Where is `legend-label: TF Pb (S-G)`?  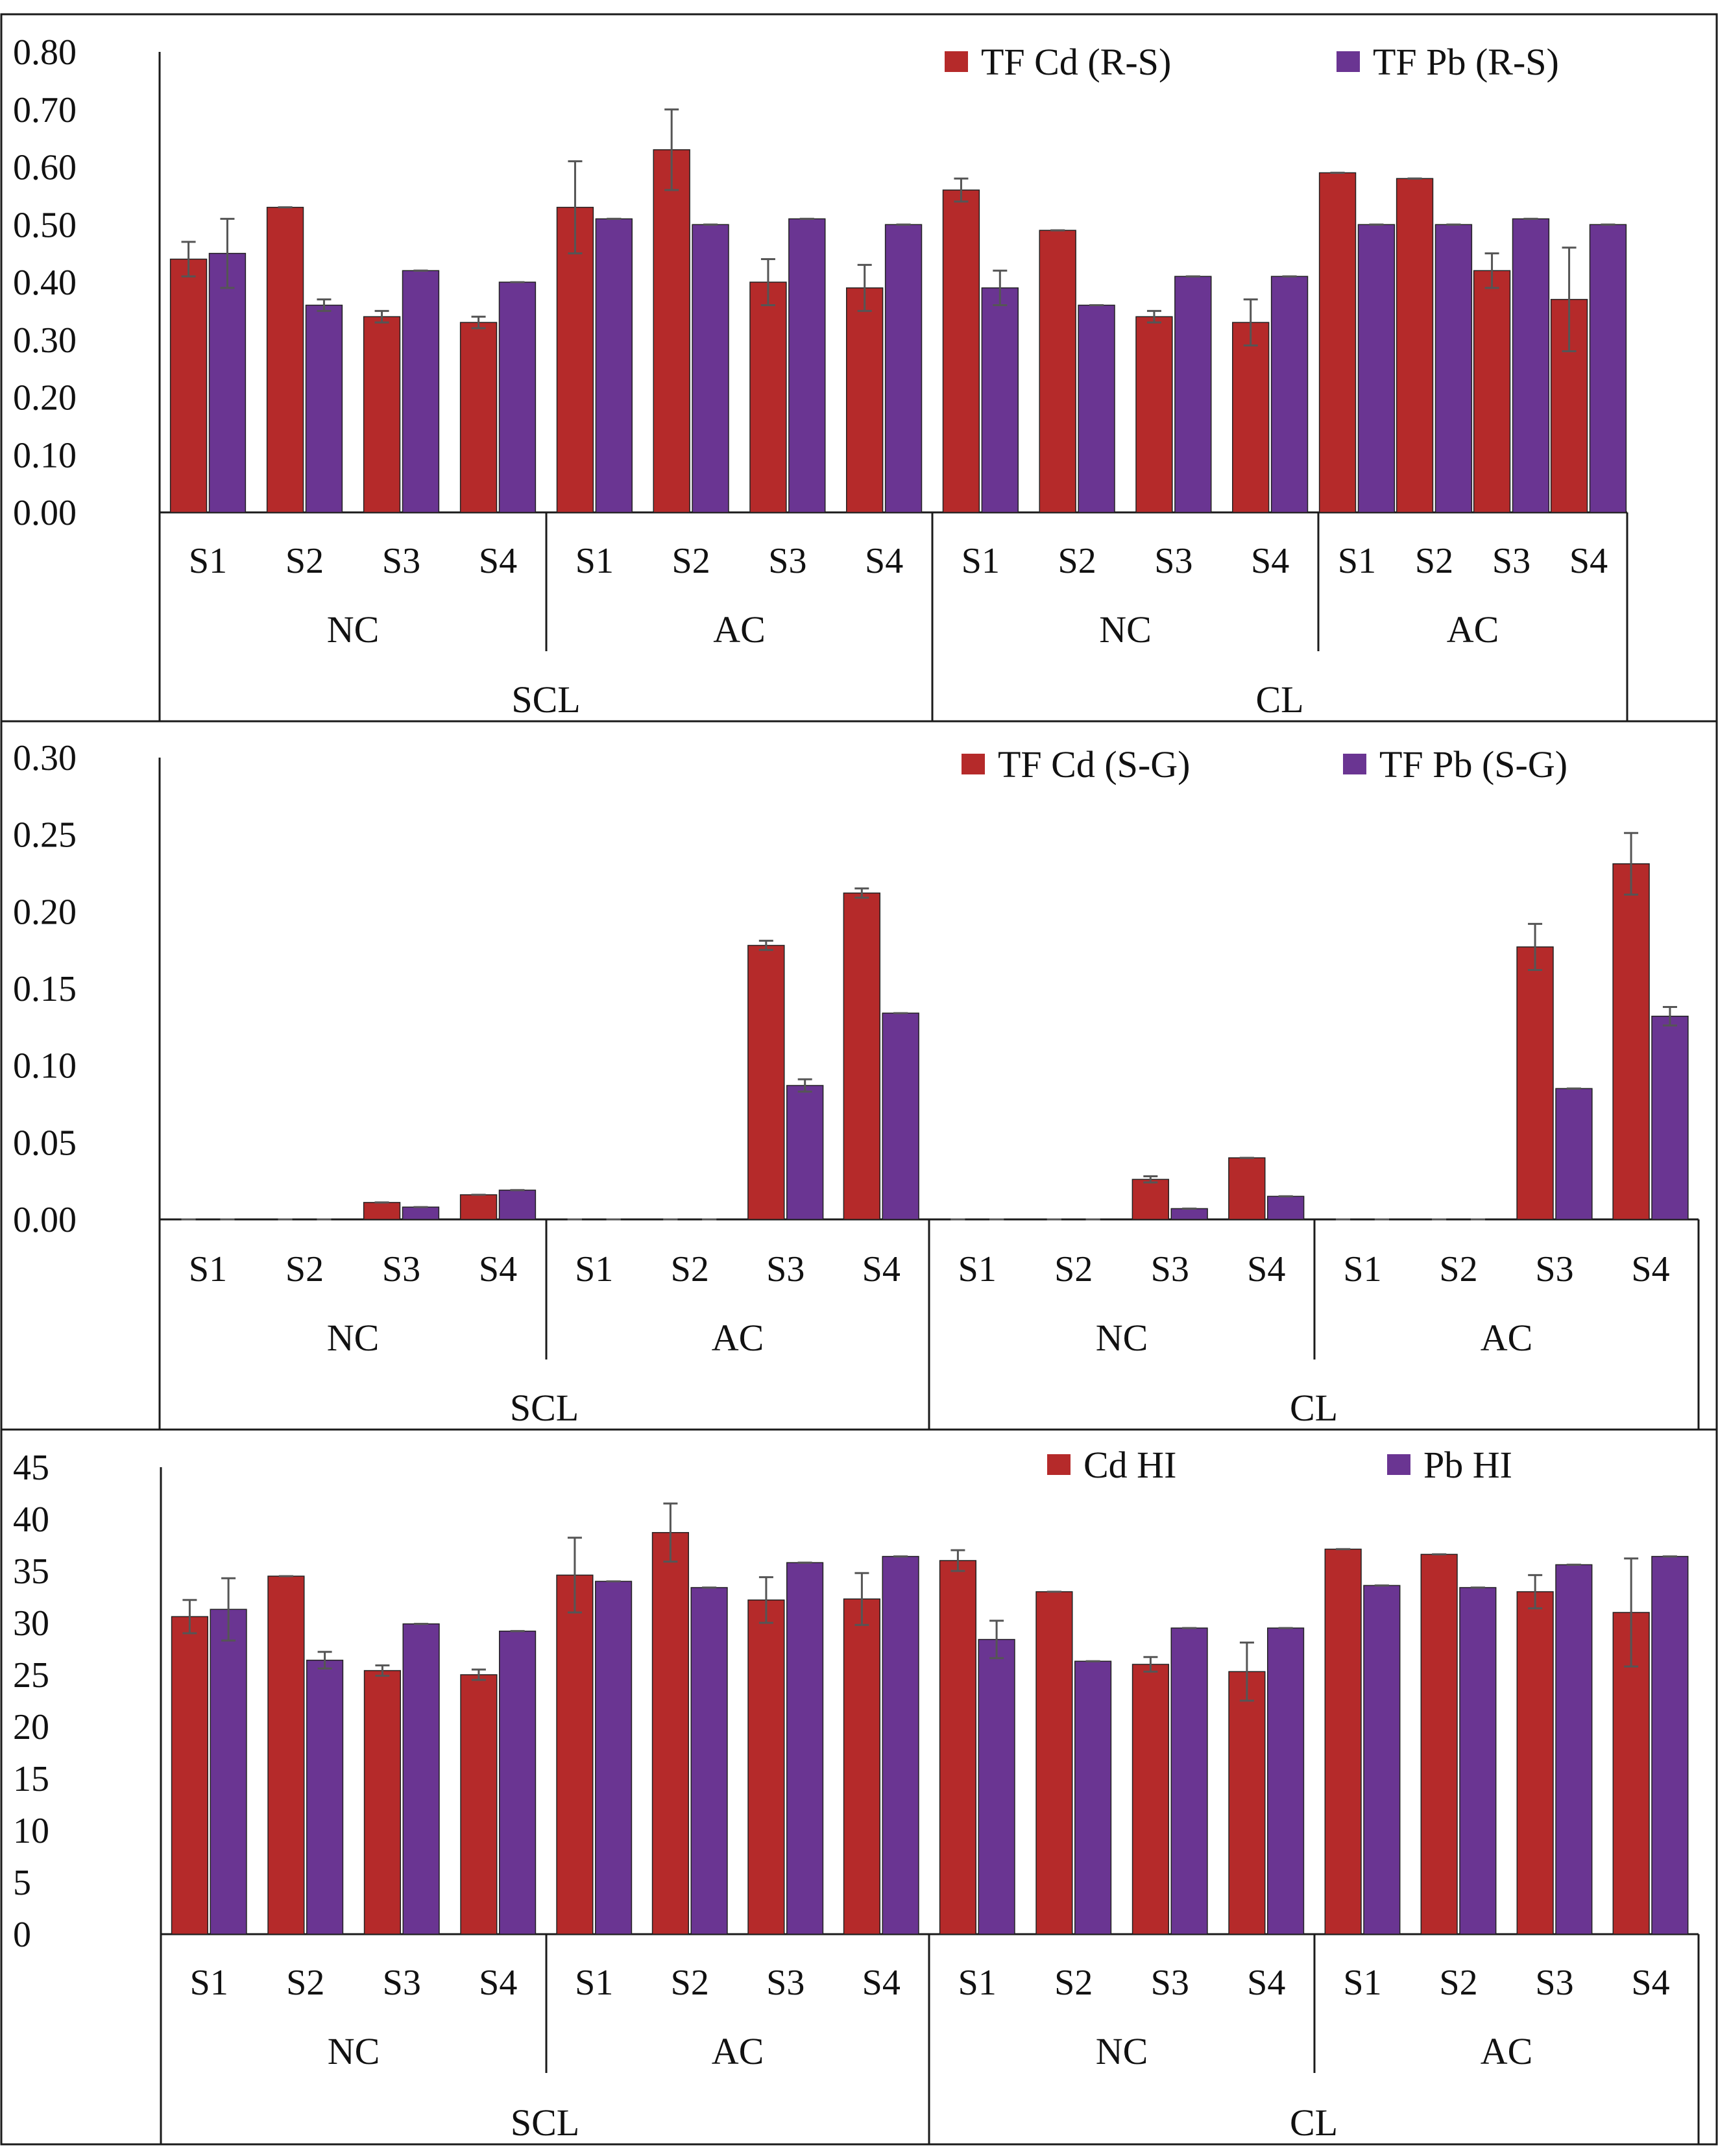
legend-label: TF Pb (S-G) is located at coordinates (1473, 764).